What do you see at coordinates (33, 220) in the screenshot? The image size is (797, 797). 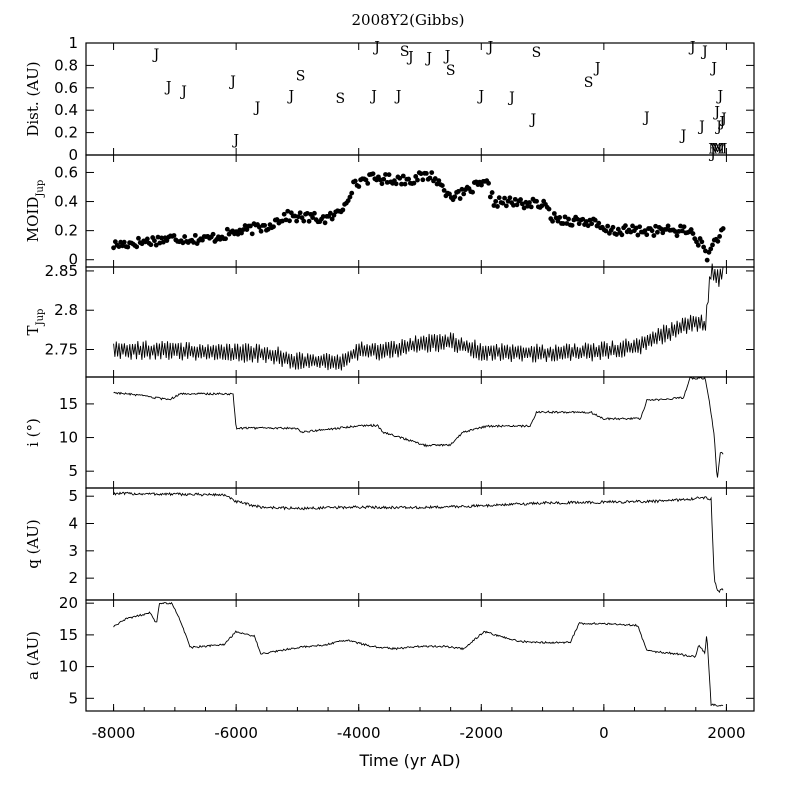 I see `y-axis-label-main: MOID` at bounding box center [33, 220].